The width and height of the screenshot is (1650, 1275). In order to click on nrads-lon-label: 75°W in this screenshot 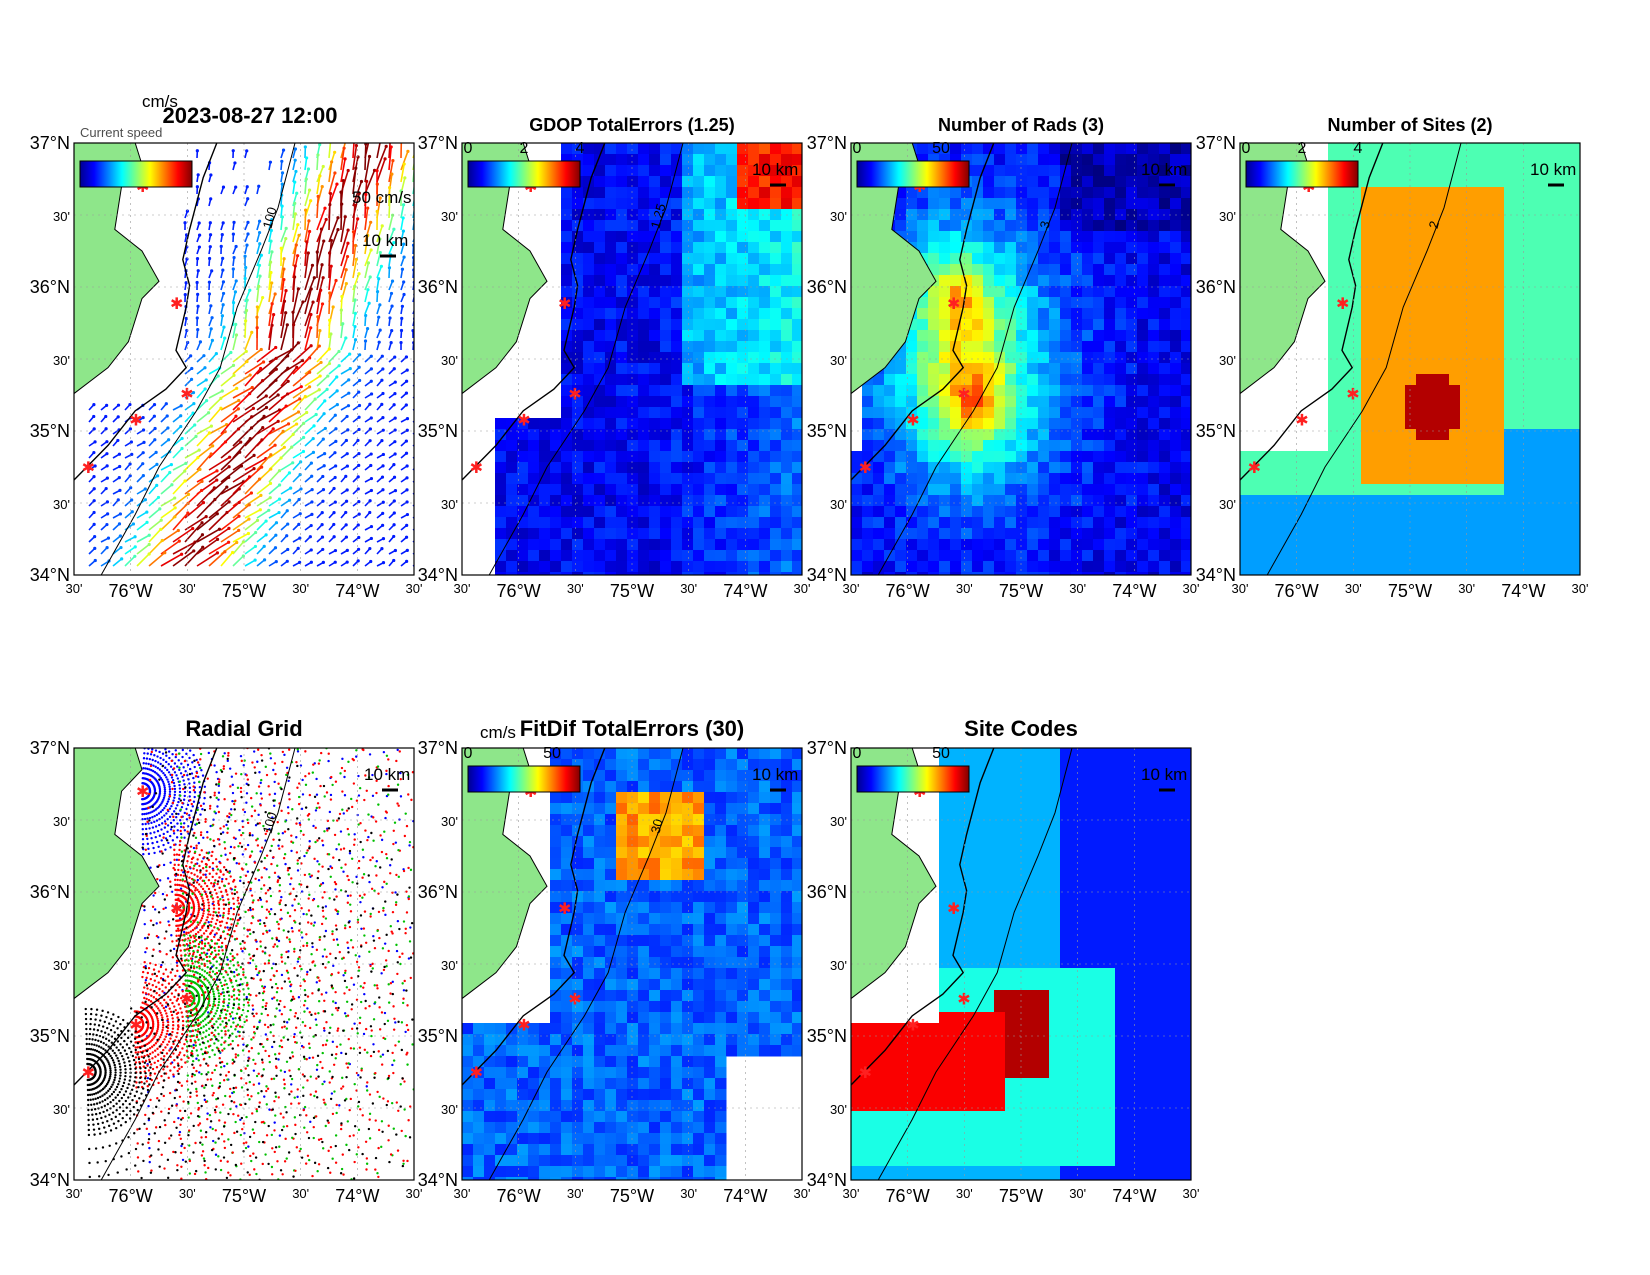, I will do `click(1021, 591)`.